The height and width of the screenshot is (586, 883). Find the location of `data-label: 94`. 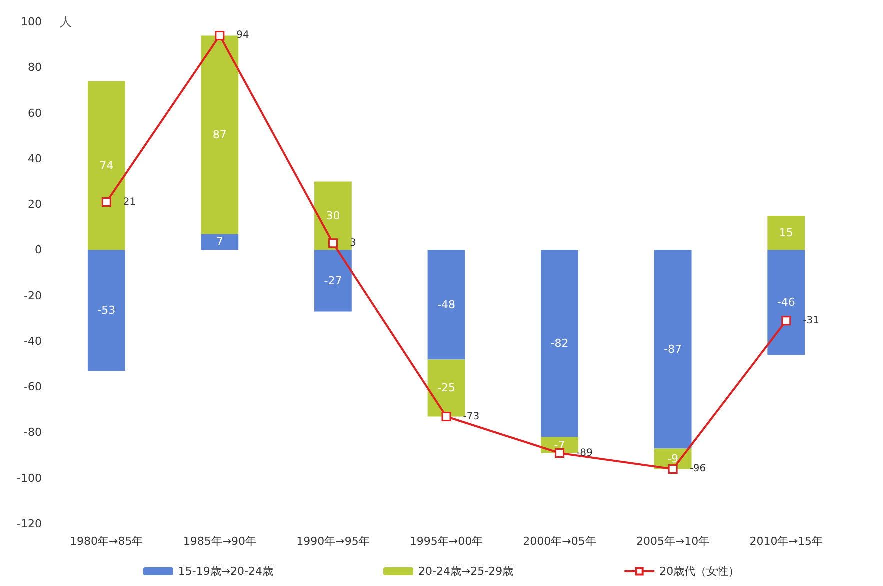

data-label: 94 is located at coordinates (243, 36).